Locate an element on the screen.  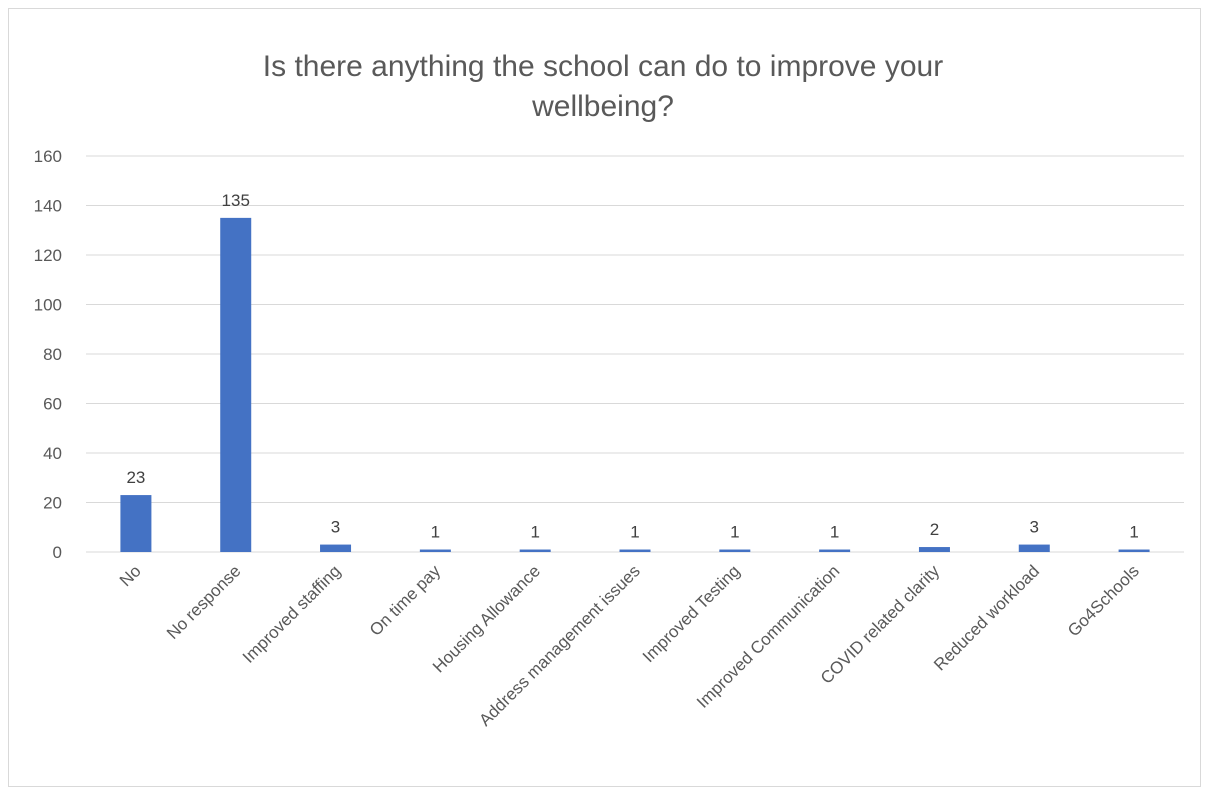
y-axis: 0 20 40 60 80 100 120 140 160 is located at coordinates (48, 354).